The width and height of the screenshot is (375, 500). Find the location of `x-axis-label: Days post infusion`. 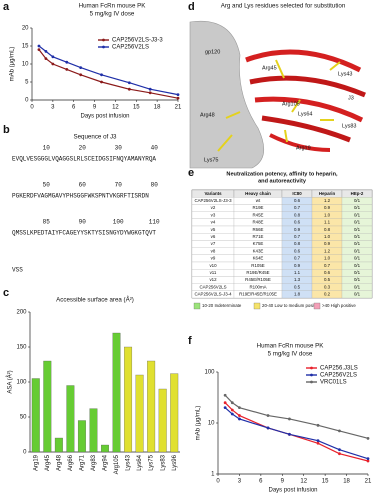

x-axis-label: Days post infusion is located at coordinates (104, 117).